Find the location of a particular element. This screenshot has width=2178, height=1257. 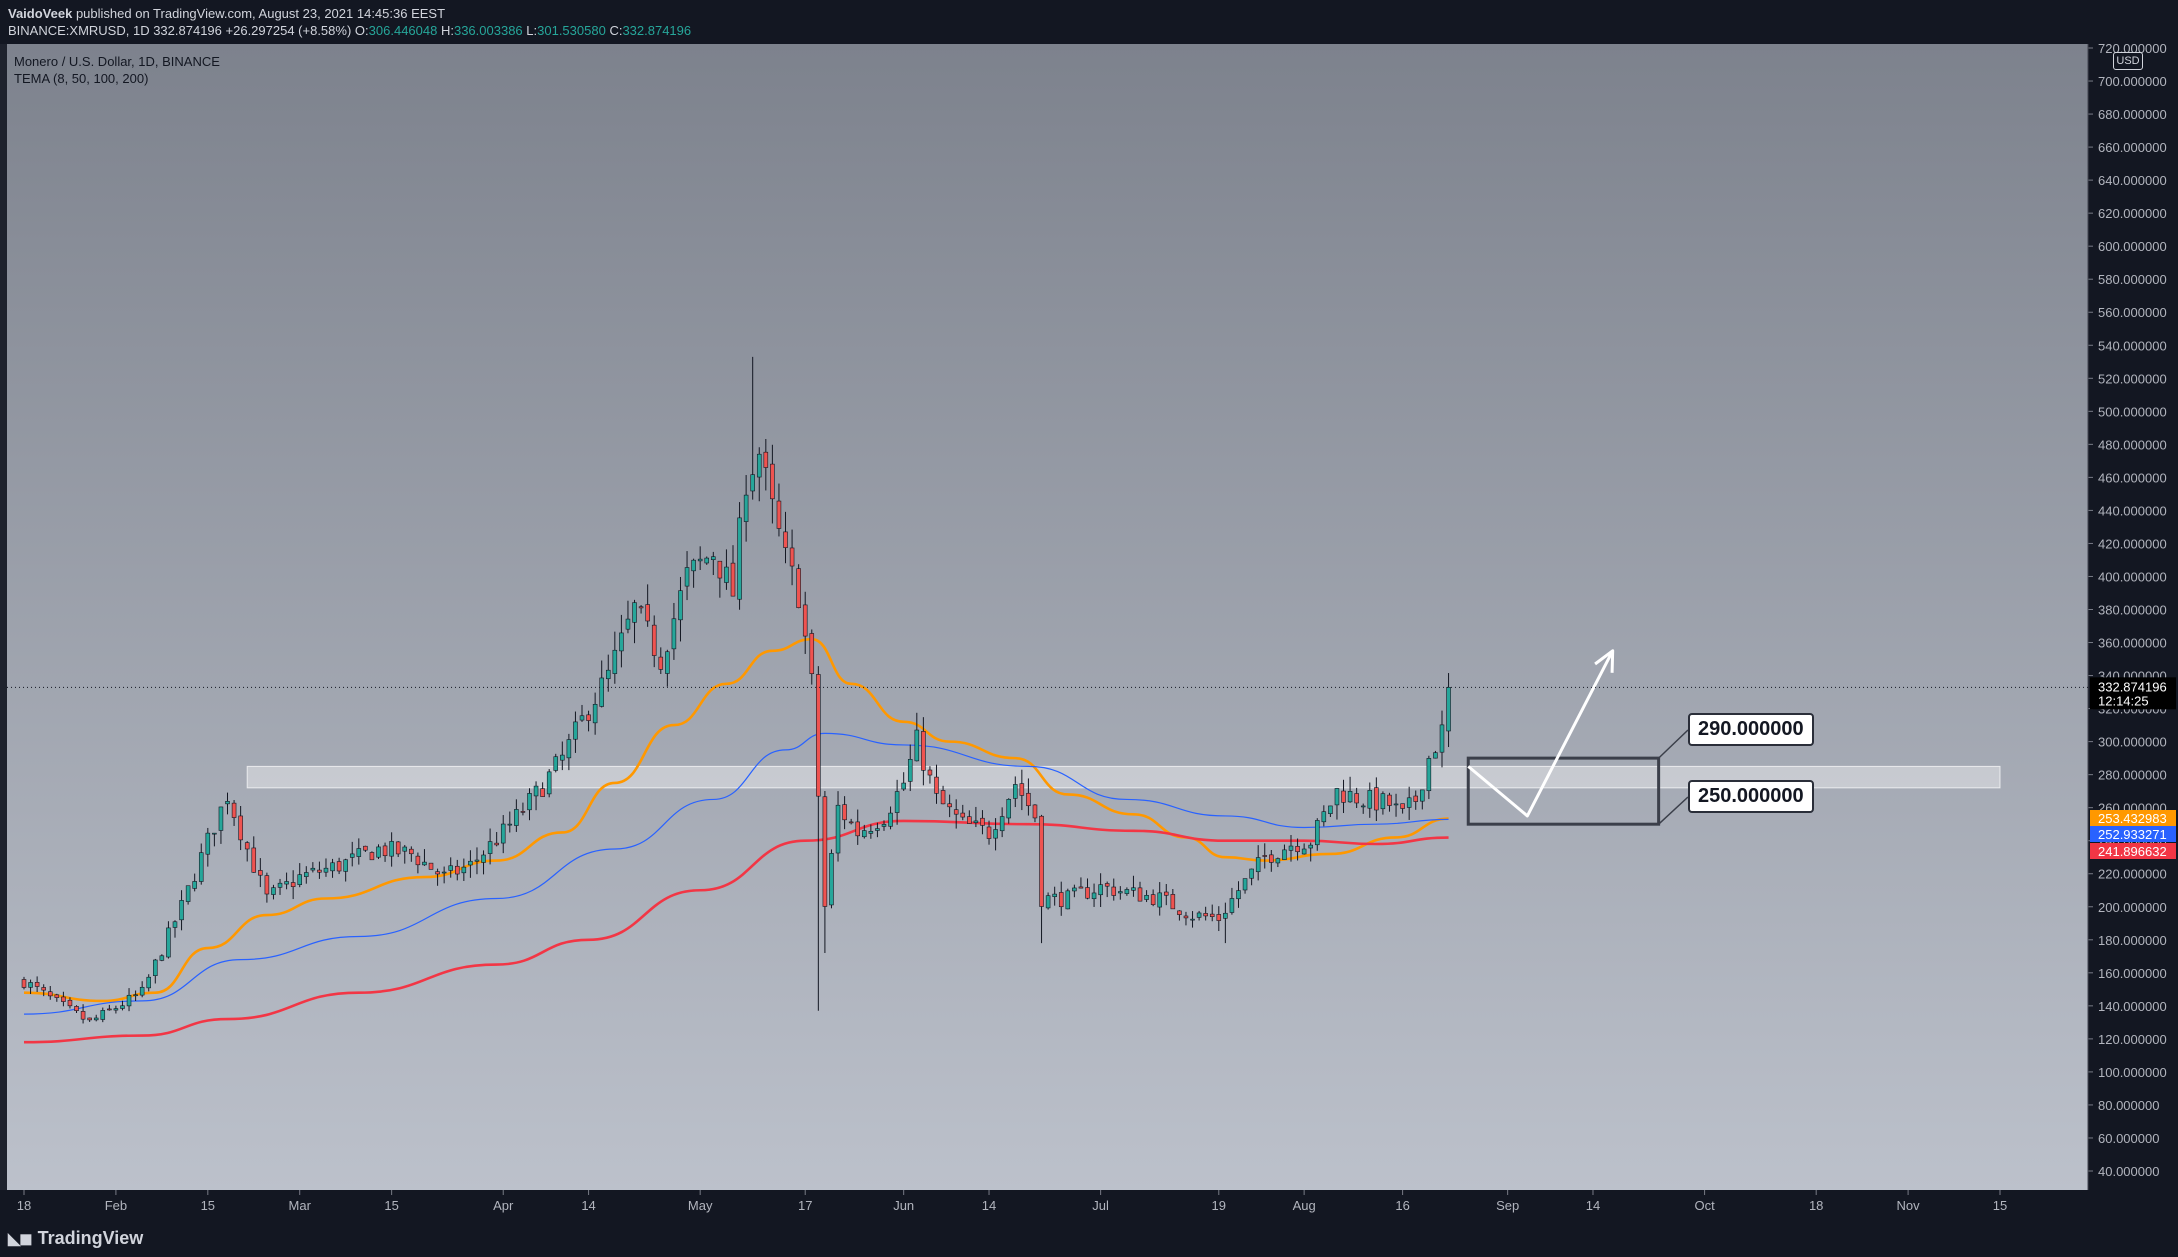

change: +26.297254 (+8.58%) is located at coordinates (288, 30).